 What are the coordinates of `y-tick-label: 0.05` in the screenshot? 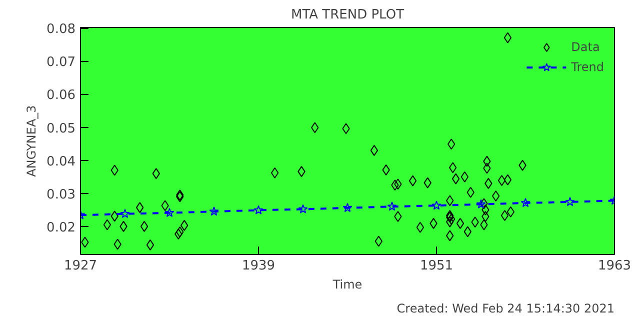 It's located at (61, 128).